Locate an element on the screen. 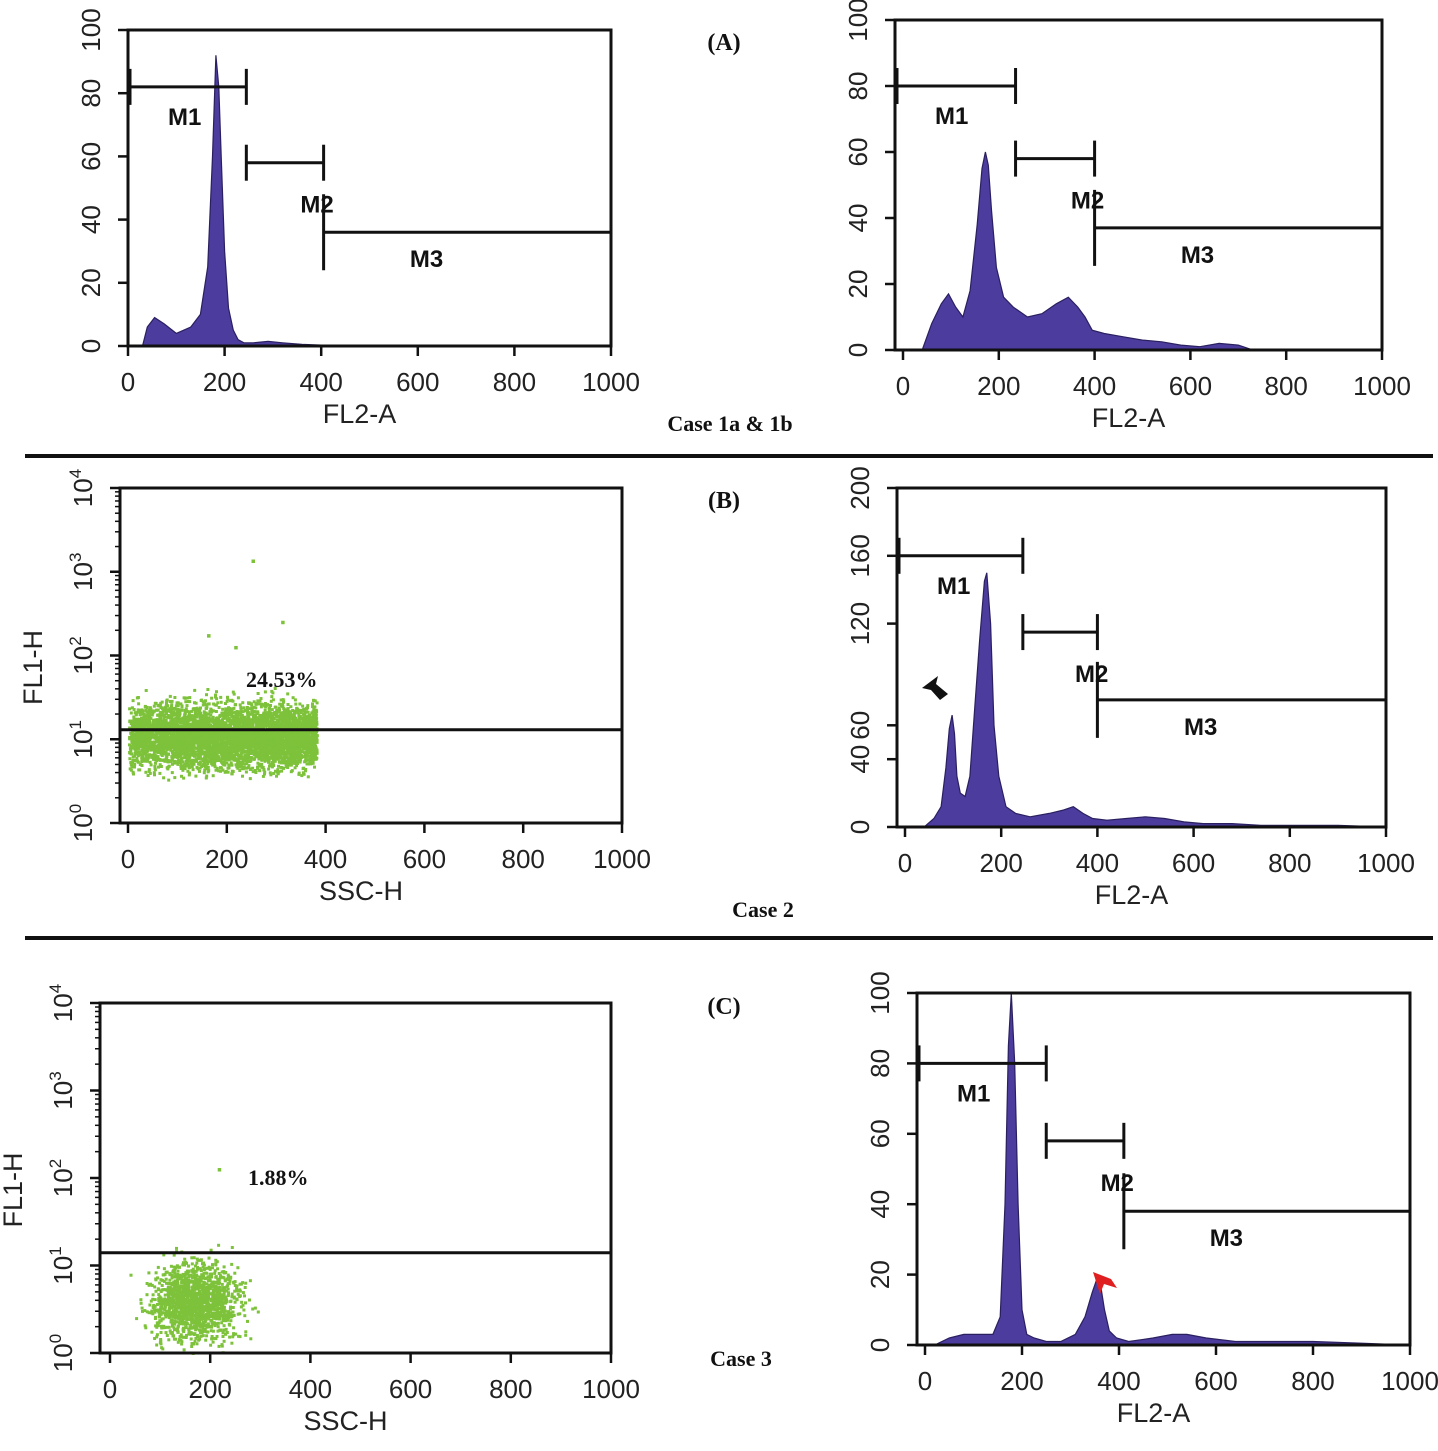  histogram-area-a1 is located at coordinates (369, 201).